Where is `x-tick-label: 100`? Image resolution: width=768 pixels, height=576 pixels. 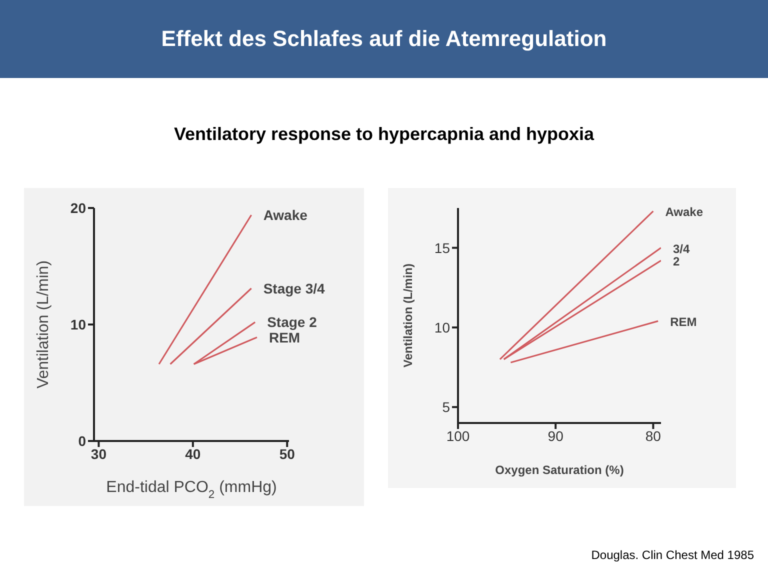 x-tick-label: 100 is located at coordinates (458, 436).